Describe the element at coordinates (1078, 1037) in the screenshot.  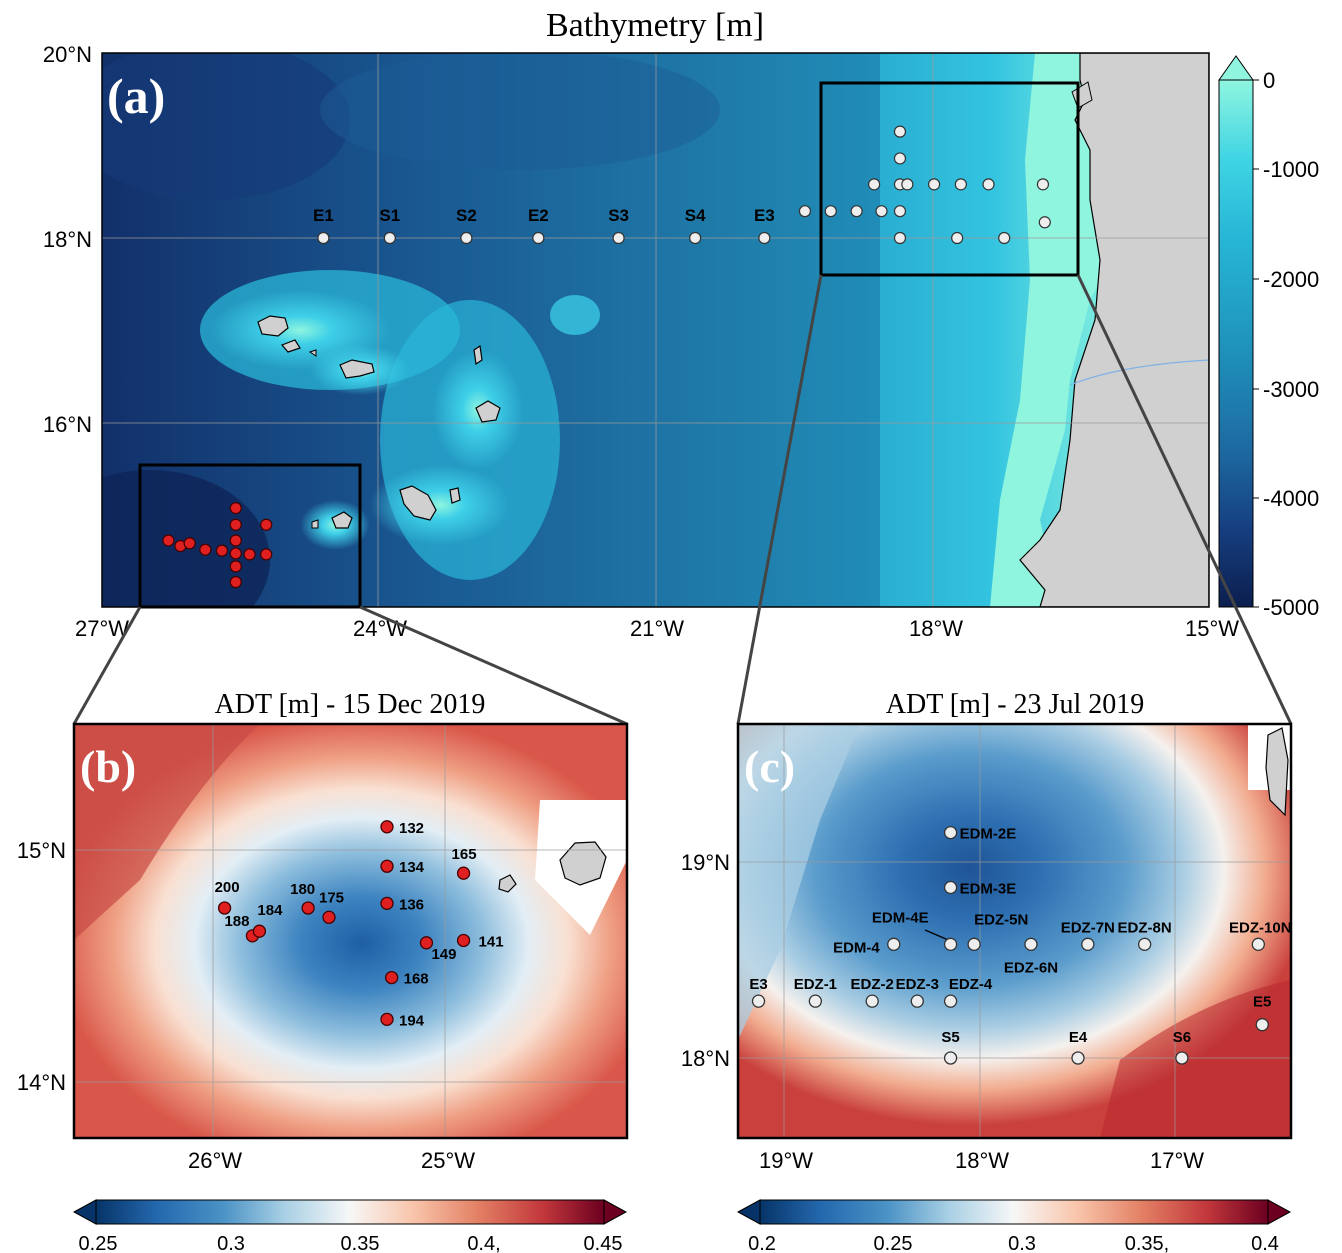
I see `station-label-e4: E4` at that location.